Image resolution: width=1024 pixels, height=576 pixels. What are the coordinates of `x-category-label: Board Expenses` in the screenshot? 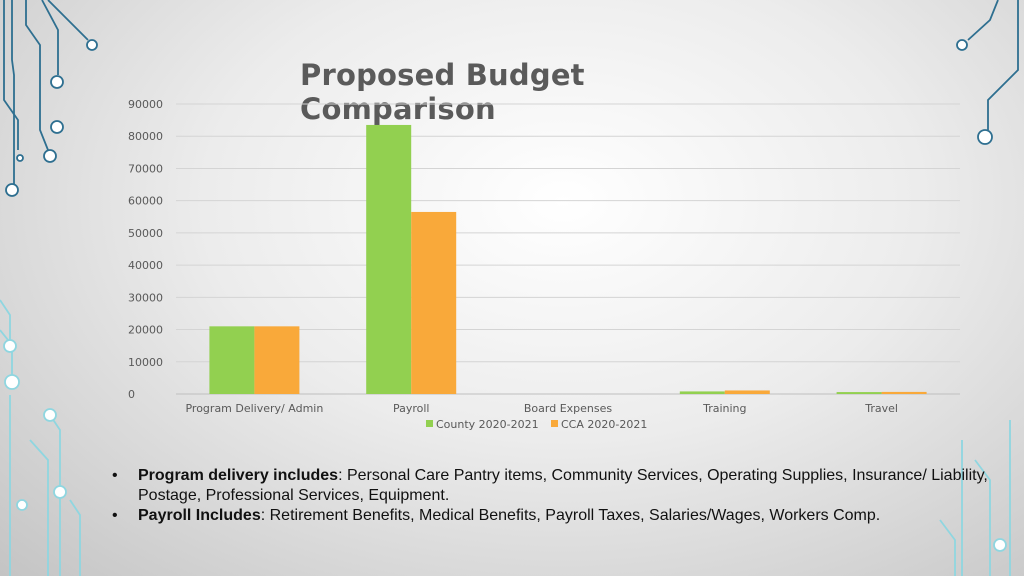 It's located at (568, 408).